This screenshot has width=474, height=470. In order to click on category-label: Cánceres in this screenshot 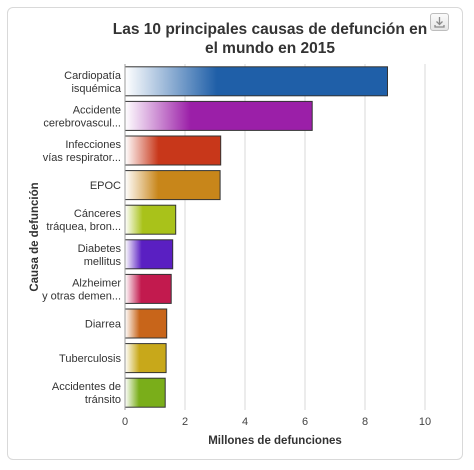, I will do `click(98, 214)`.